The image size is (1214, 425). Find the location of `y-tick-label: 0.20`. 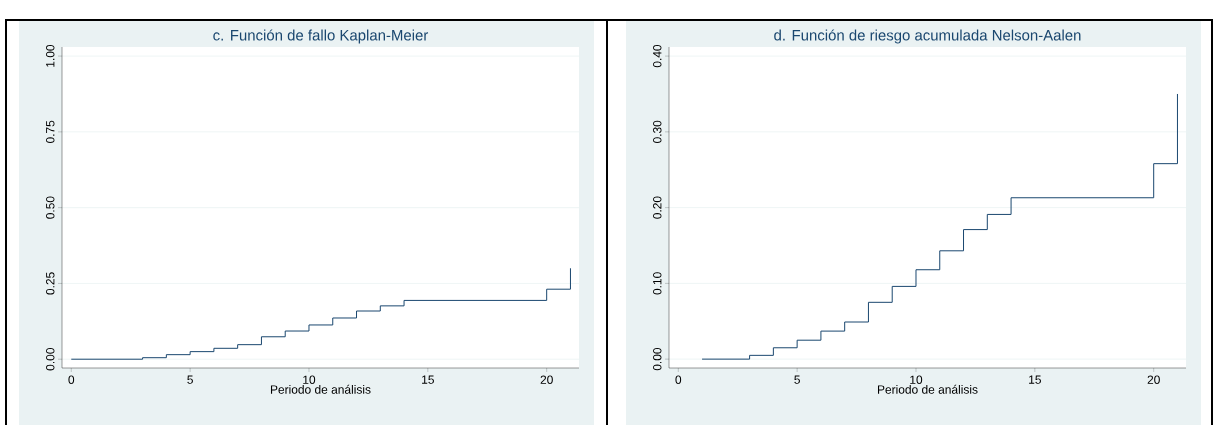

y-tick-label: 0.20 is located at coordinates (657, 207).